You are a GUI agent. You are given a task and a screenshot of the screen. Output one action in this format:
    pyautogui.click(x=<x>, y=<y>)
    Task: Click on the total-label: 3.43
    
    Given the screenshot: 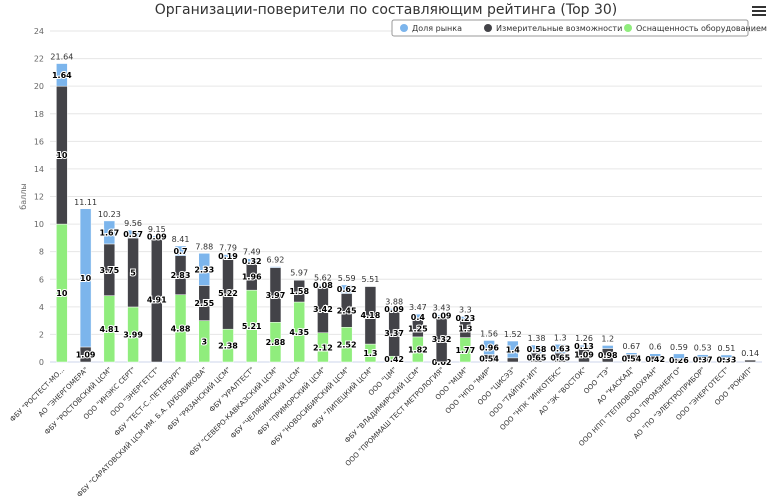 What is the action you would take?
    pyautogui.click(x=442, y=308)
    